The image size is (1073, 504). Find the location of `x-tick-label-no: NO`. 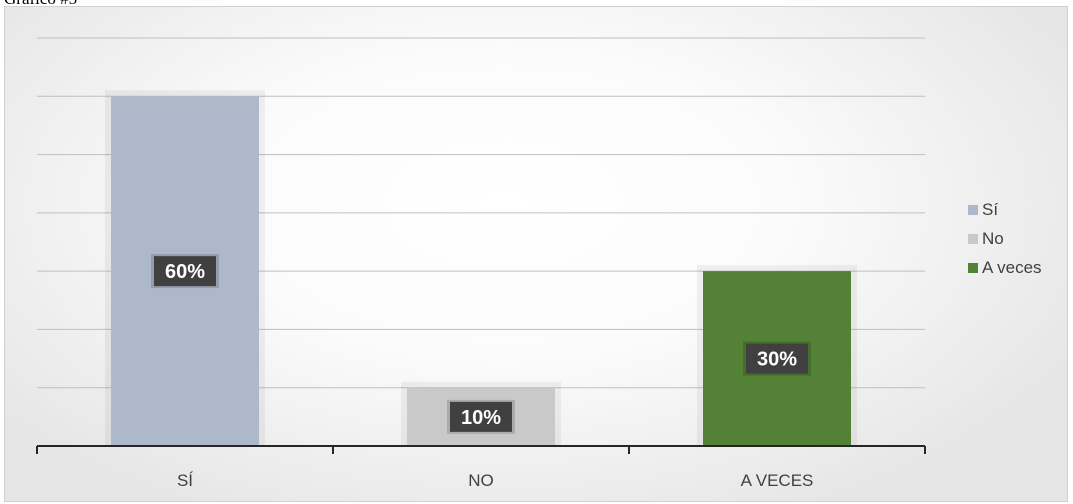

x-tick-label-no: NO is located at coordinates (481, 480).